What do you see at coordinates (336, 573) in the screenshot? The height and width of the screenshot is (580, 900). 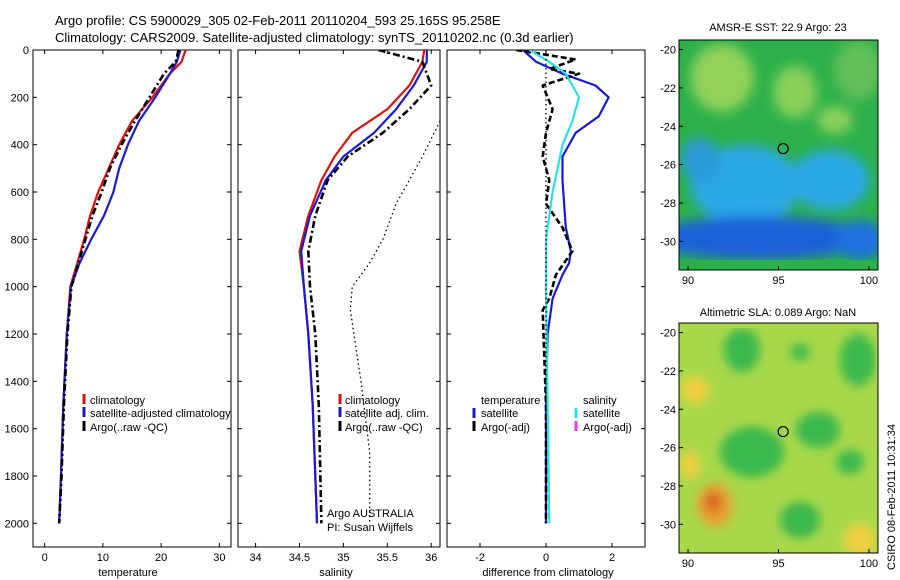 I see `salinity-xlabel: salinity` at bounding box center [336, 573].